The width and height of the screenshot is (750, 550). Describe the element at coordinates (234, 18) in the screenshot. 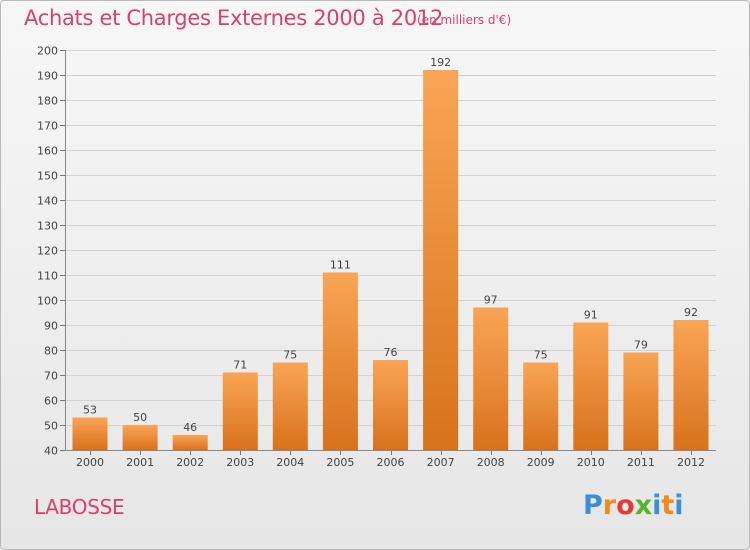

I see `chart-title: Achats et Charges Externes 2000 à 2012` at that location.